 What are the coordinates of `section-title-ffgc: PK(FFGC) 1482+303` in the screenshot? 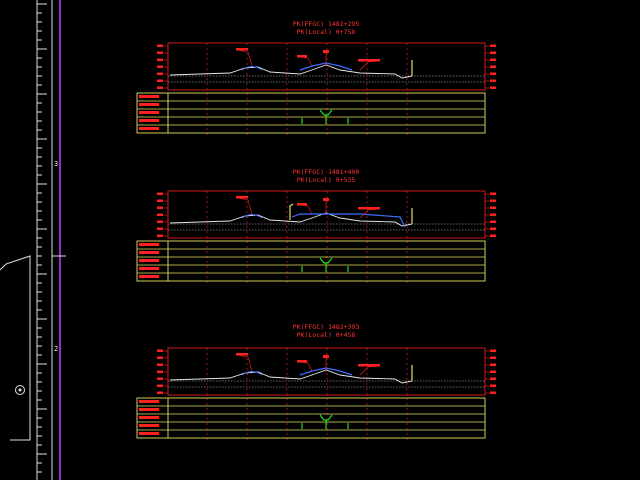 It's located at (326, 327).